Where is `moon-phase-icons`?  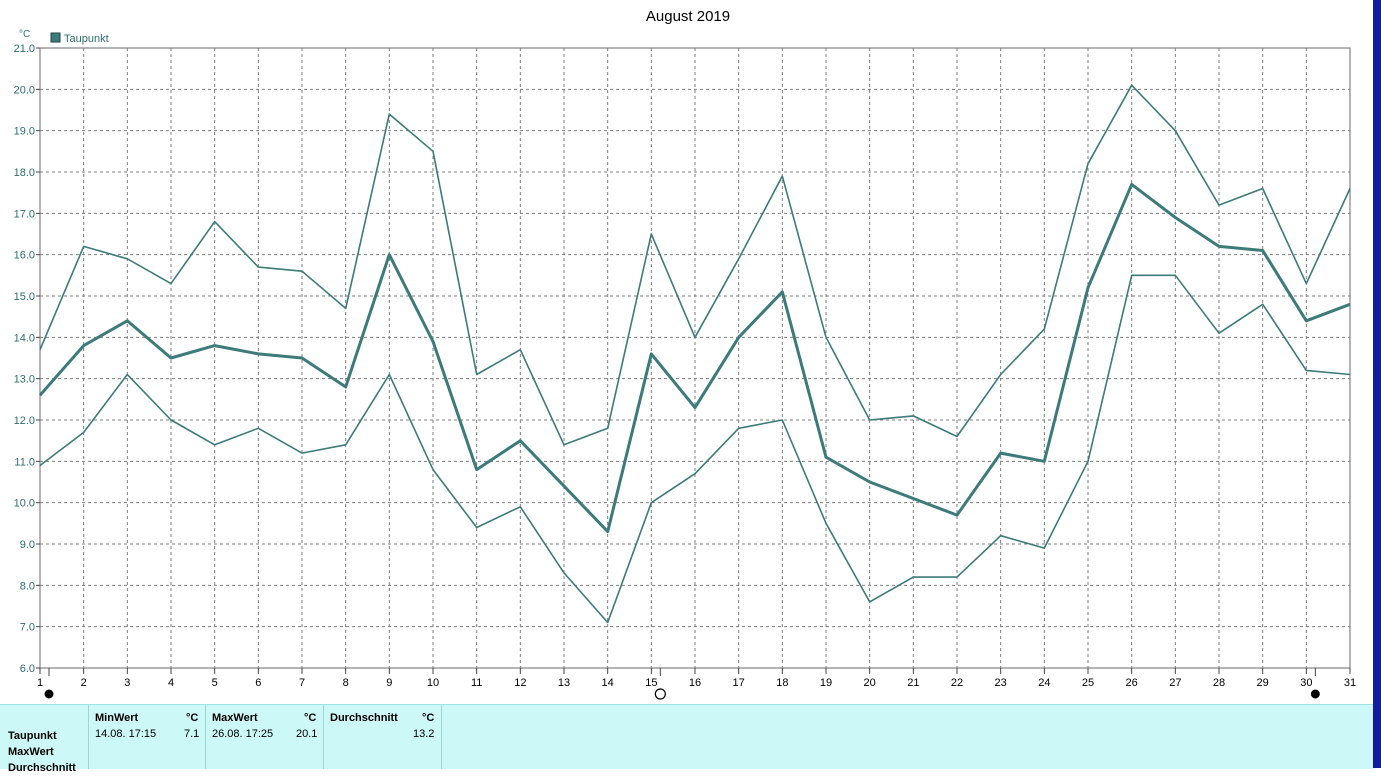
moon-phase-icons is located at coordinates (682, 684).